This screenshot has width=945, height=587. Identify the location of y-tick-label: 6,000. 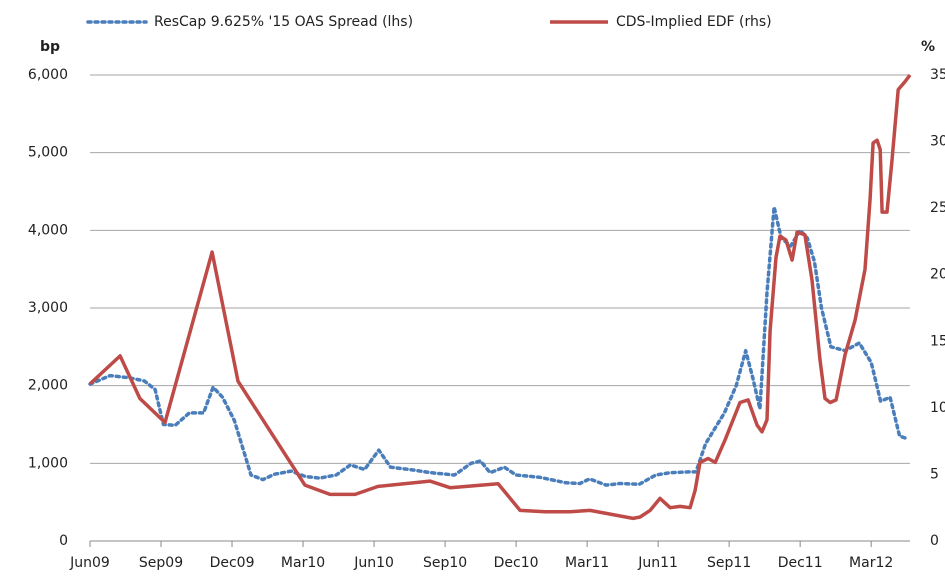
(48, 75).